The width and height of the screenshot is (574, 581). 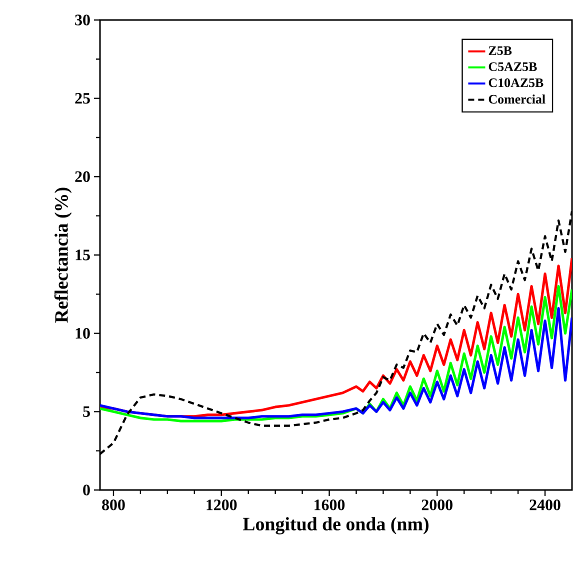 What do you see at coordinates (500, 50) in the screenshot?
I see `legend-label: Z5B` at bounding box center [500, 50].